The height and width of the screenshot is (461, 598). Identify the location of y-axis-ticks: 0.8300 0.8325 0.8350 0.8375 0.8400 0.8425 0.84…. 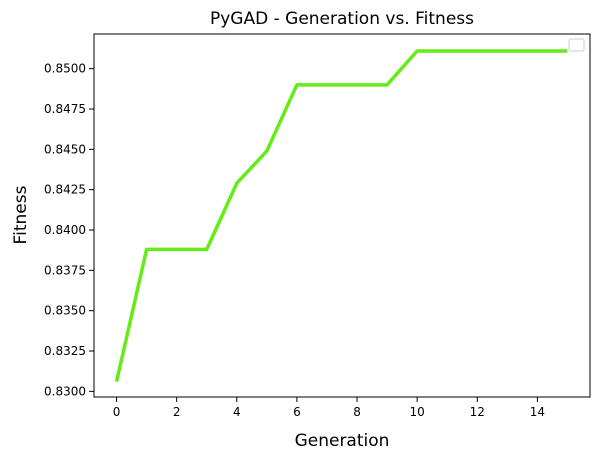
(69, 230).